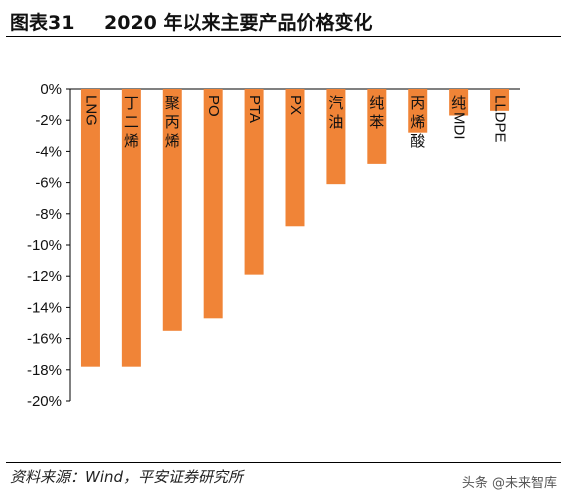 The width and height of the screenshot is (569, 499). What do you see at coordinates (44, 245) in the screenshot?
I see `y-tick-label: -10%` at bounding box center [44, 245].